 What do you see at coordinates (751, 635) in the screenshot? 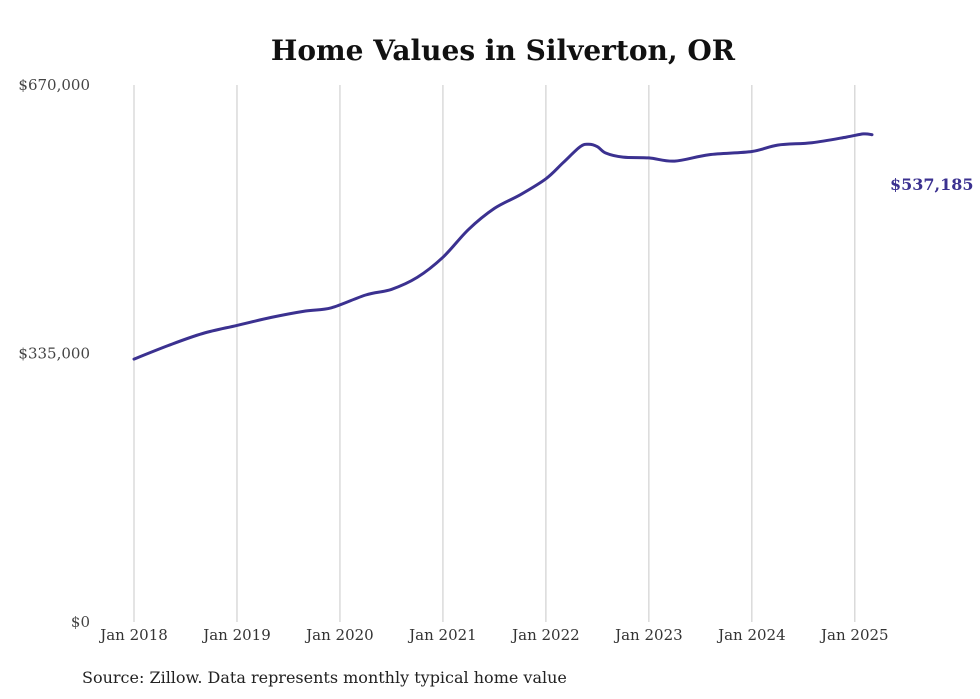
I see `x-tick-label: Jan 2024` at bounding box center [751, 635].